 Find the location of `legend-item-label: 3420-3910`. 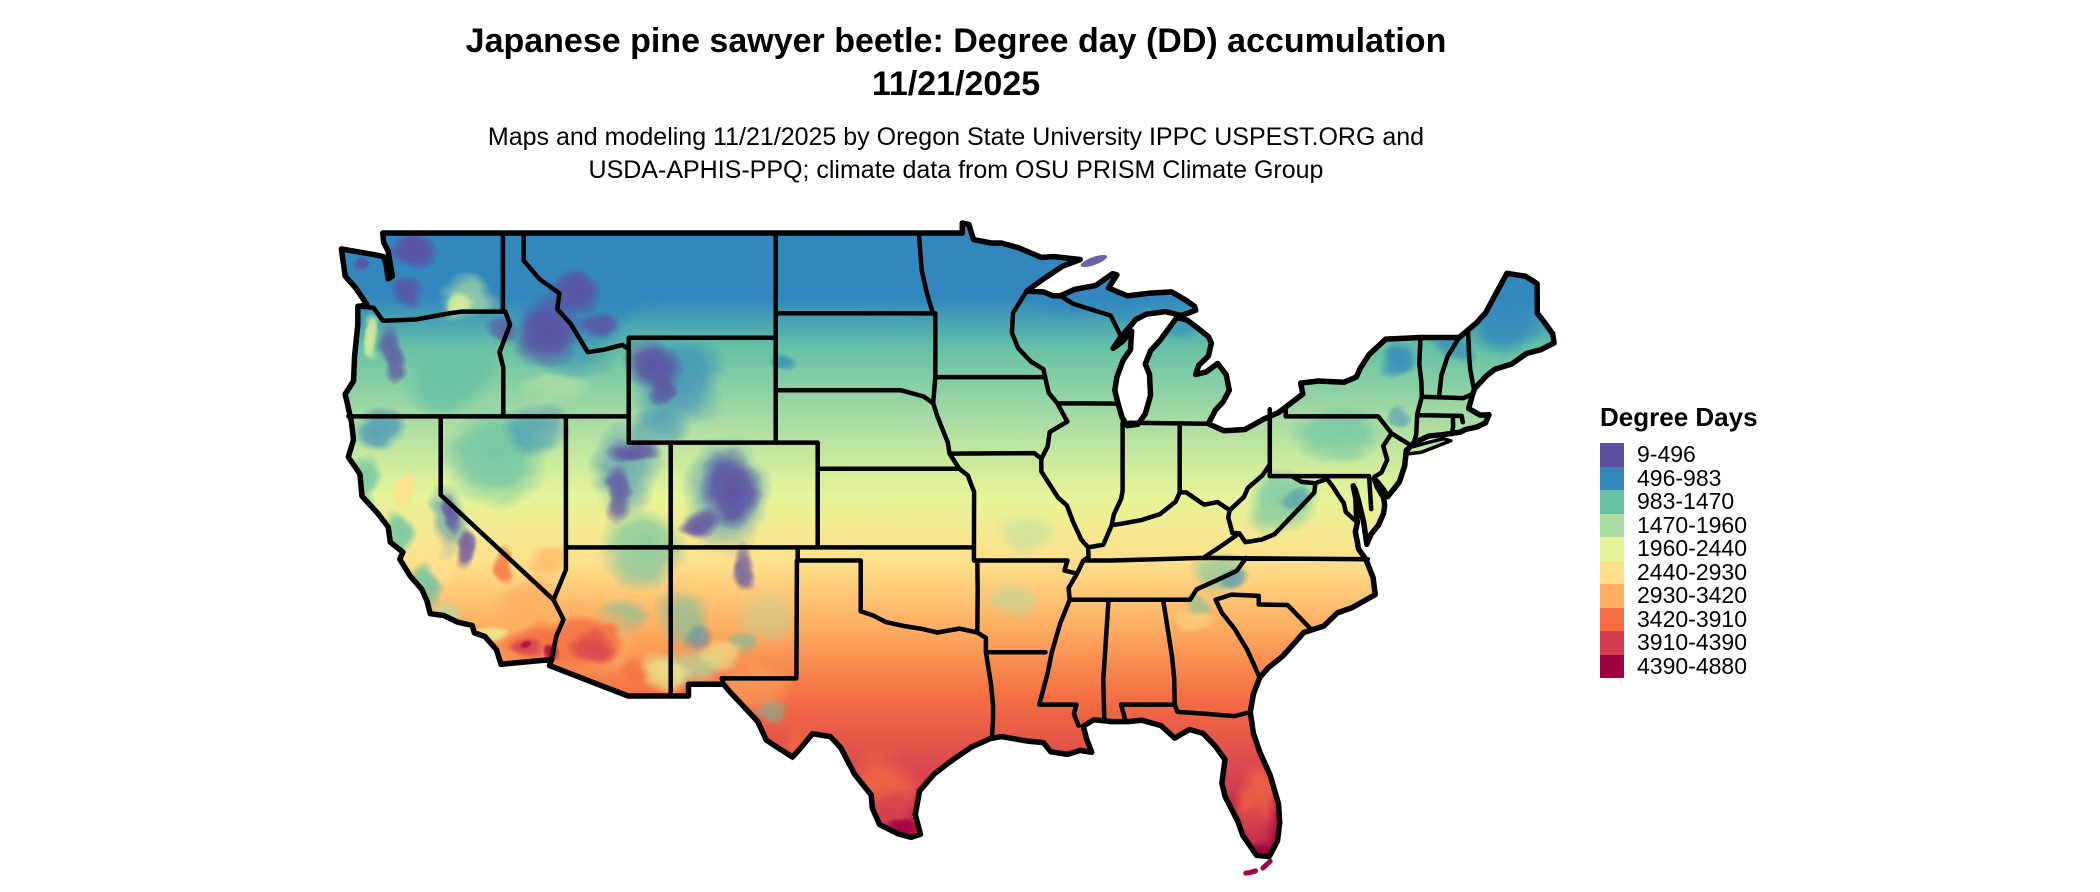

legend-item-label: 3420-3910 is located at coordinates (1692, 618).